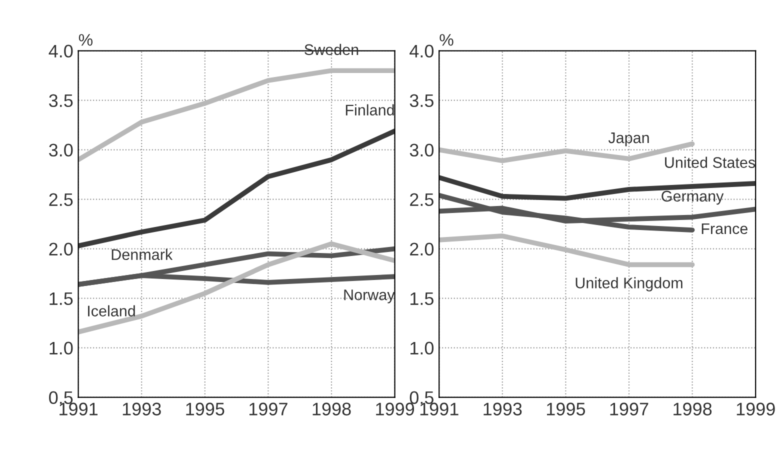 This screenshot has width=783, height=462. I want to click on annotation: United Kingdom, so click(629, 284).